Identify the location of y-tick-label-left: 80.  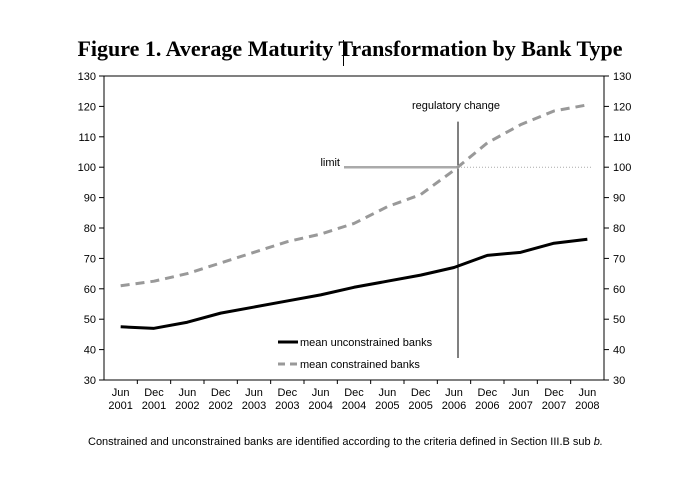
(90, 229).